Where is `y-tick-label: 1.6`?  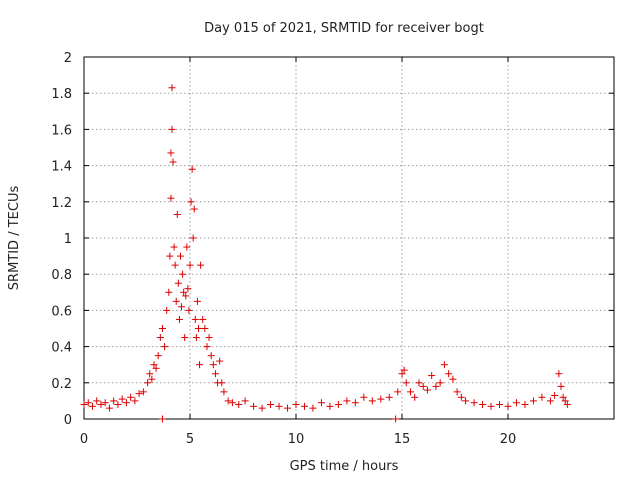 y-tick-label: 1.6 is located at coordinates (61, 130).